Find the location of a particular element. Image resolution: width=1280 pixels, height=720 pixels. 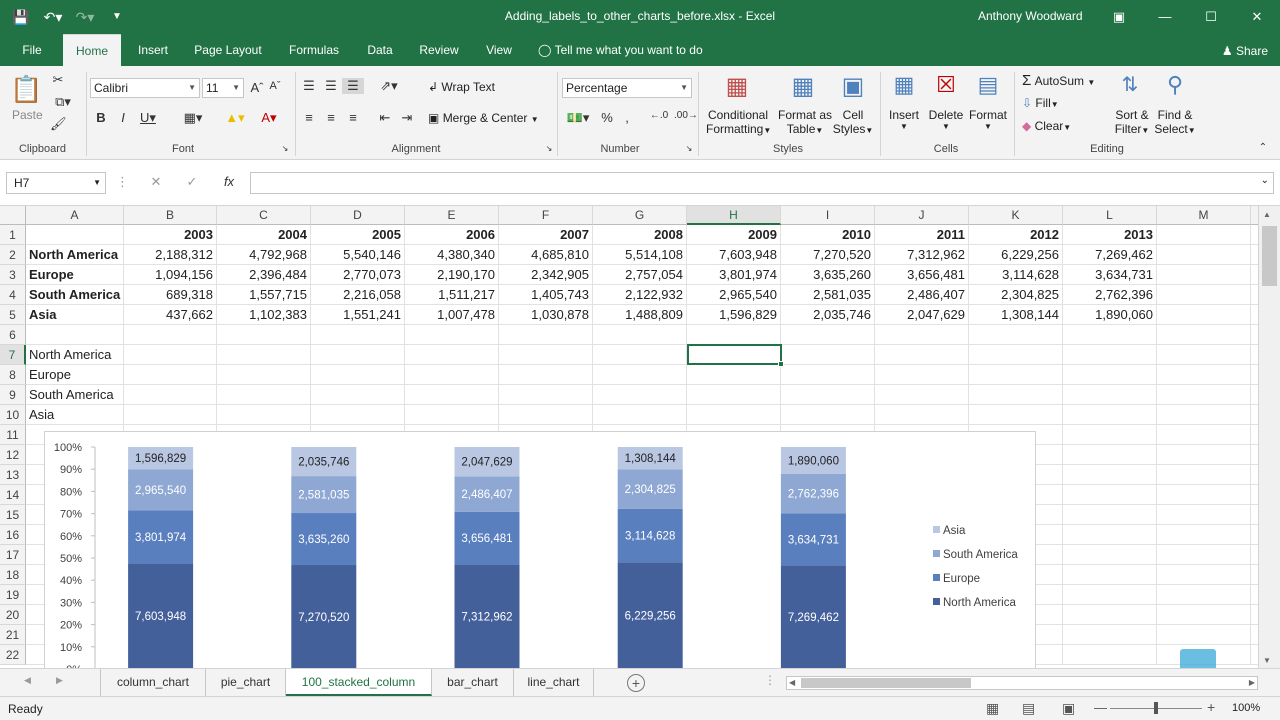

cell: 2009 is located at coordinates (734, 235).